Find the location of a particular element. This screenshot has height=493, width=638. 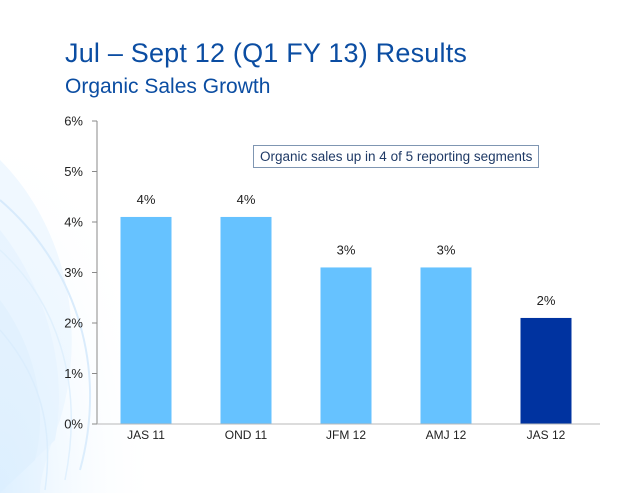

x-tick-label: AMJ 12 is located at coordinates (446, 435).